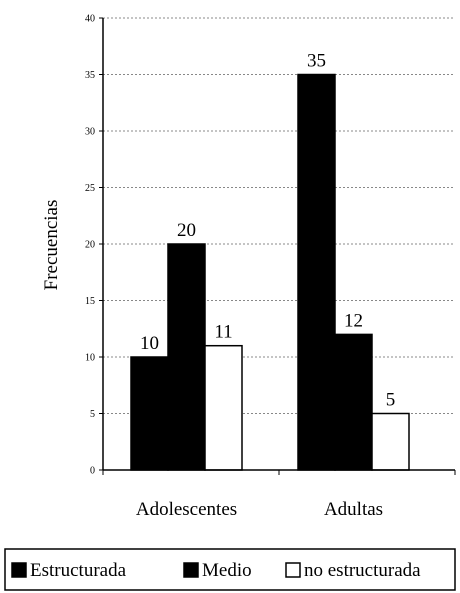 The image size is (460, 593). What do you see at coordinates (90, 358) in the screenshot?
I see `y-tick-label: 10` at bounding box center [90, 358].